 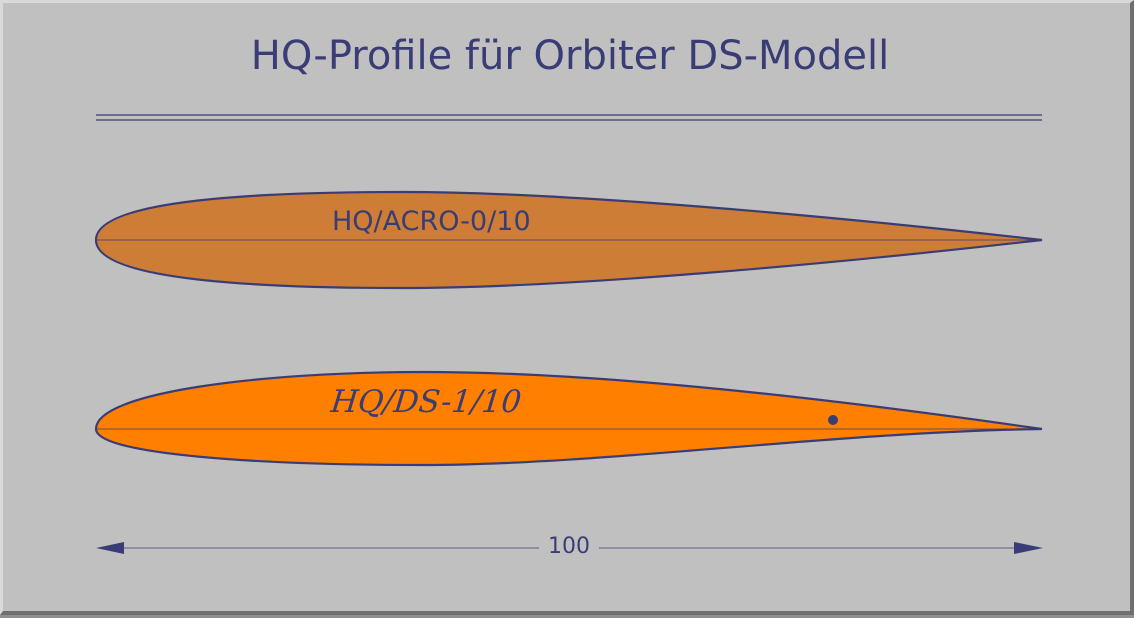 What do you see at coordinates (569, 546) in the screenshot?
I see `dimension-value: 100` at bounding box center [569, 546].